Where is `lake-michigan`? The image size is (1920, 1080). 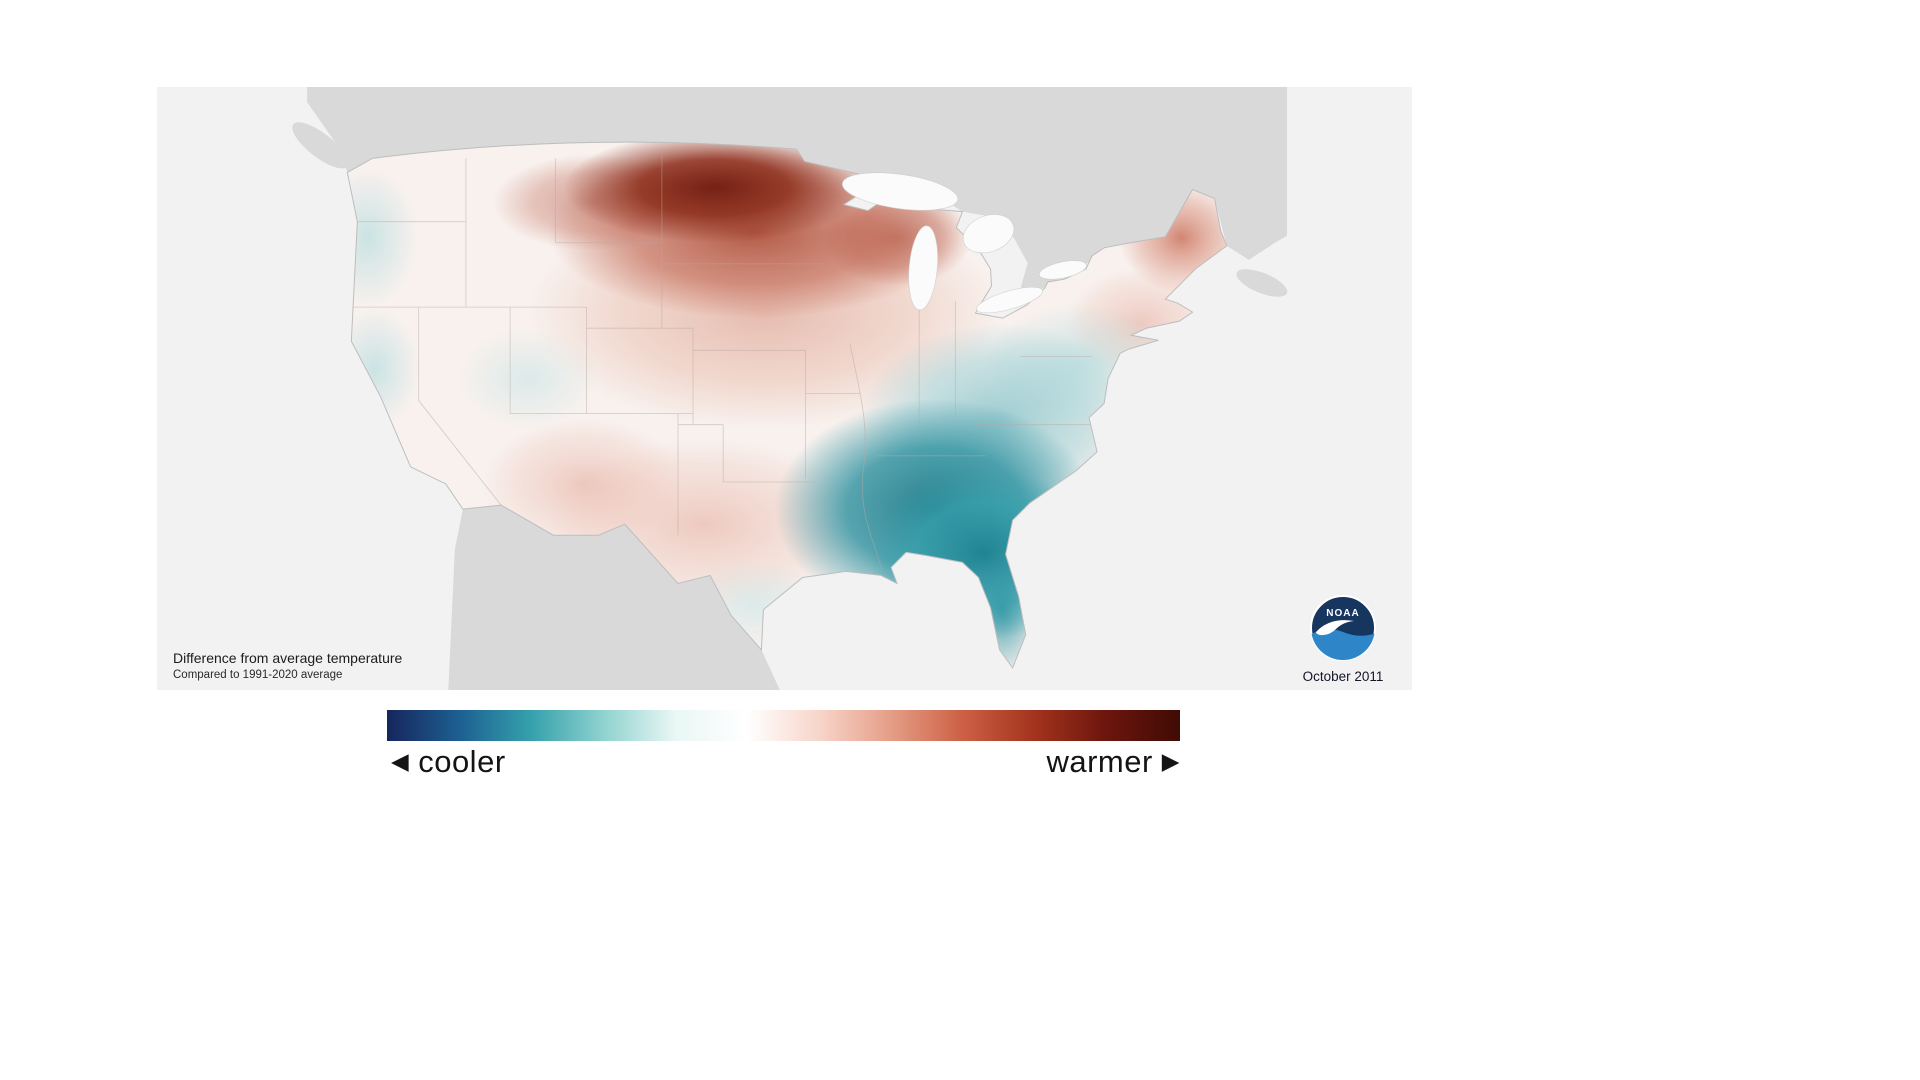 lake-michigan is located at coordinates (923, 268).